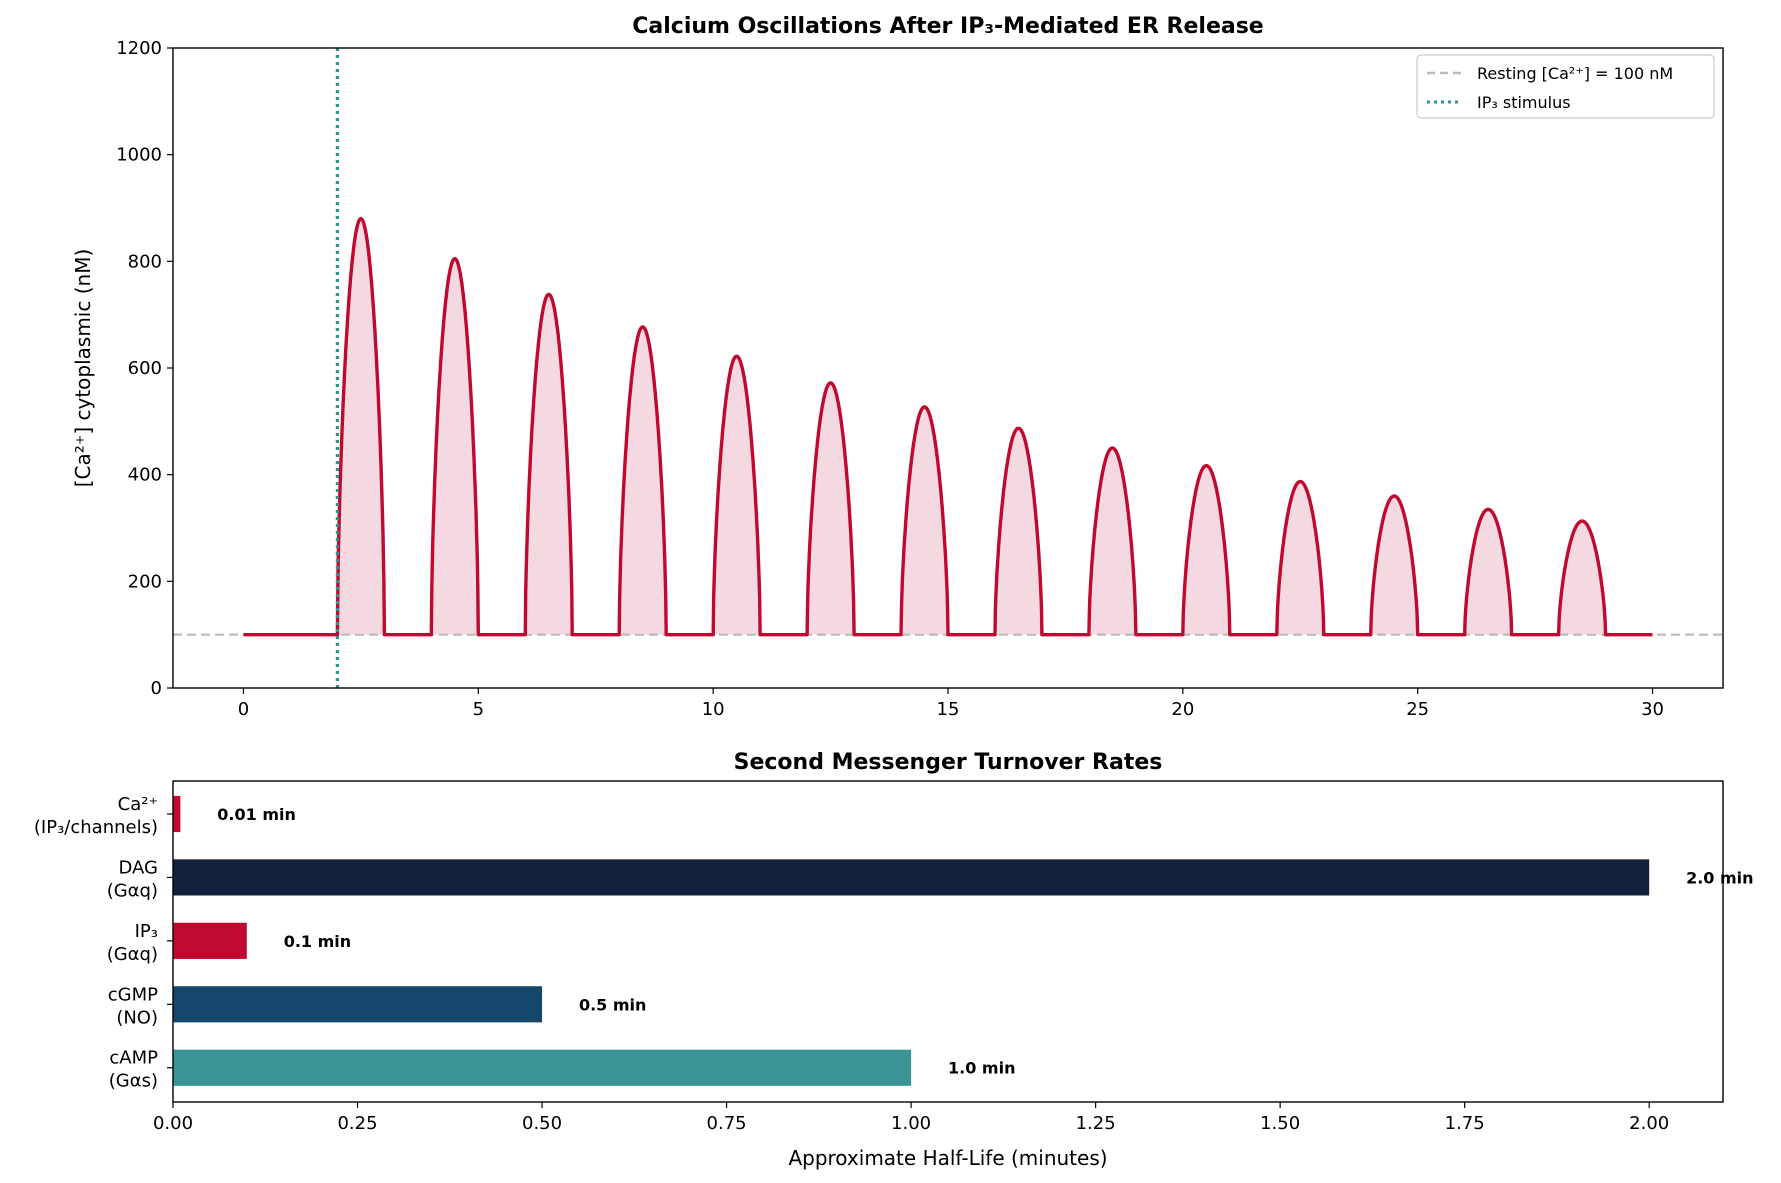 The height and width of the screenshot is (1183, 1781). Describe the element at coordinates (981, 1068) in the screenshot. I see `bar-value-label: 1.0 min` at that location.